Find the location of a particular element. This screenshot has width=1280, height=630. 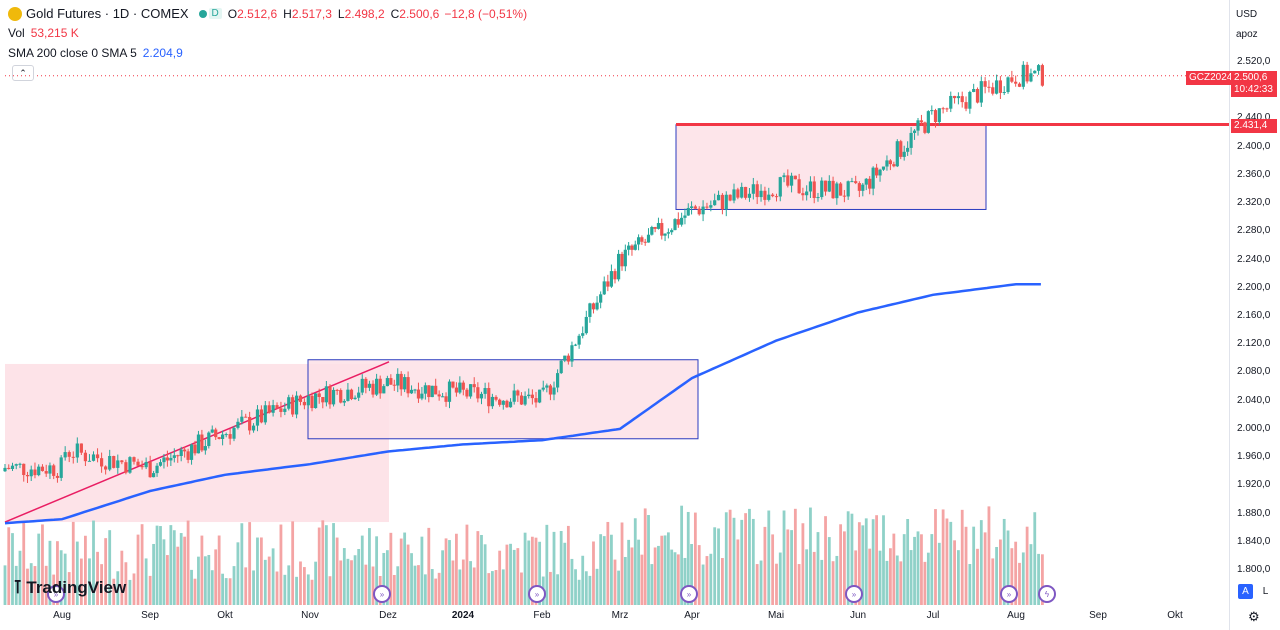

log-scale-button: L is located at coordinates (1265, 591).